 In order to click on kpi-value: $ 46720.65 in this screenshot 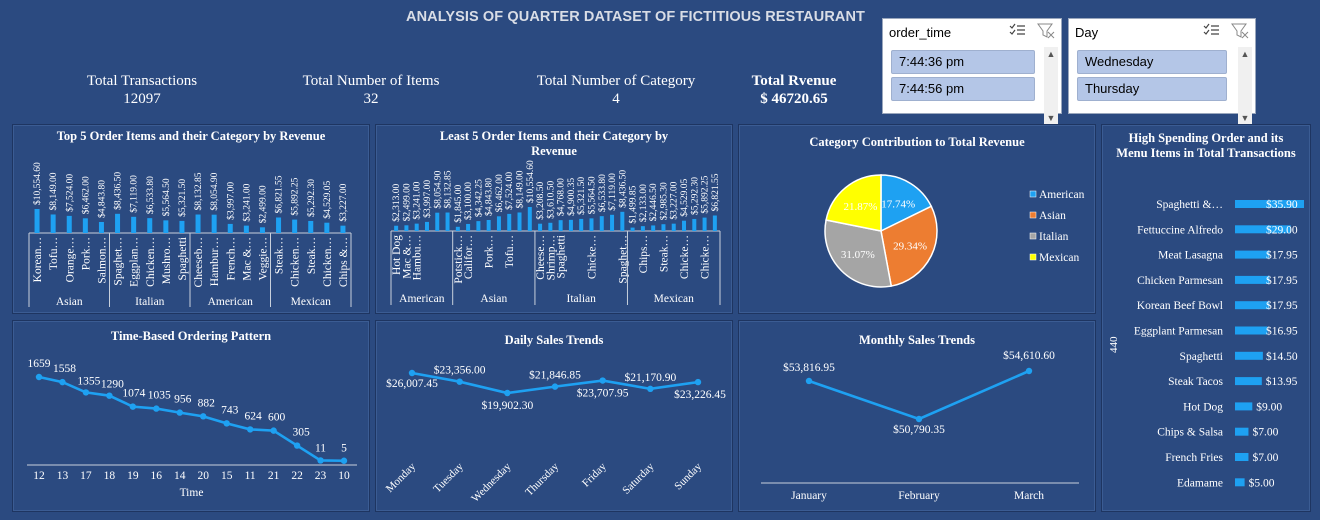, I will do `click(794, 99)`.